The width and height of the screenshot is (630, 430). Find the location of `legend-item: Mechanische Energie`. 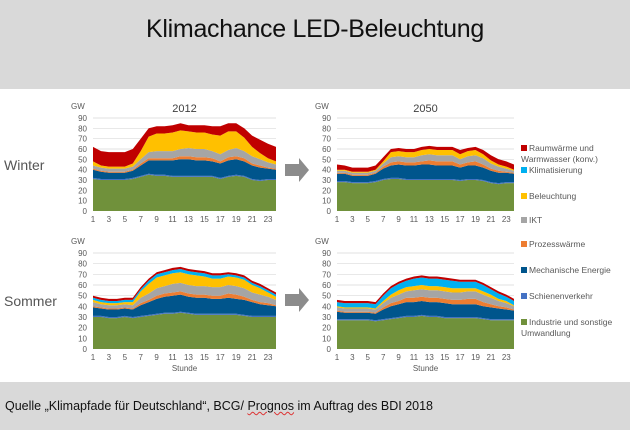

legend-item: Mechanische Energie is located at coordinates (566, 270).